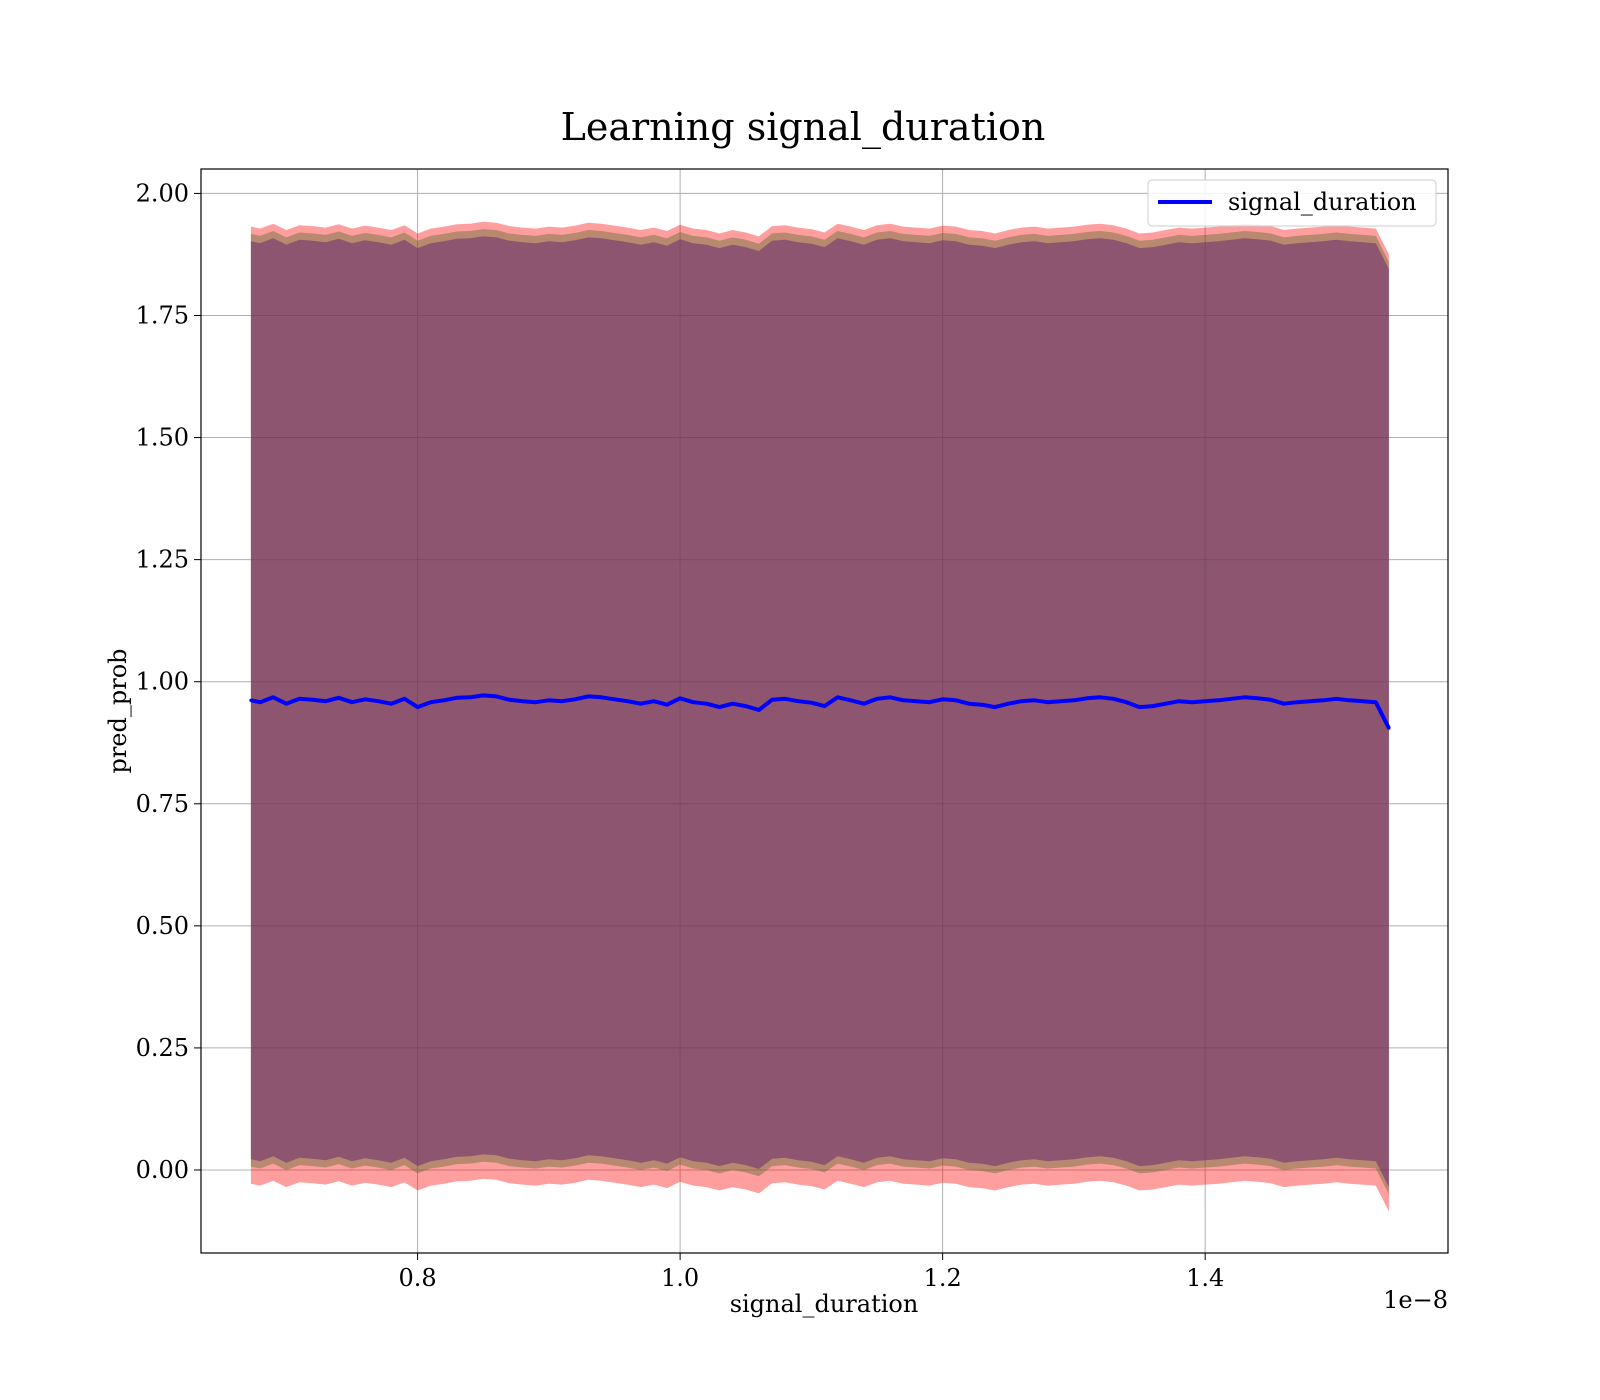 The height and width of the screenshot is (1400, 1600). Describe the element at coordinates (162, 438) in the screenshot. I see `y-tick-label: 1.50` at that location.